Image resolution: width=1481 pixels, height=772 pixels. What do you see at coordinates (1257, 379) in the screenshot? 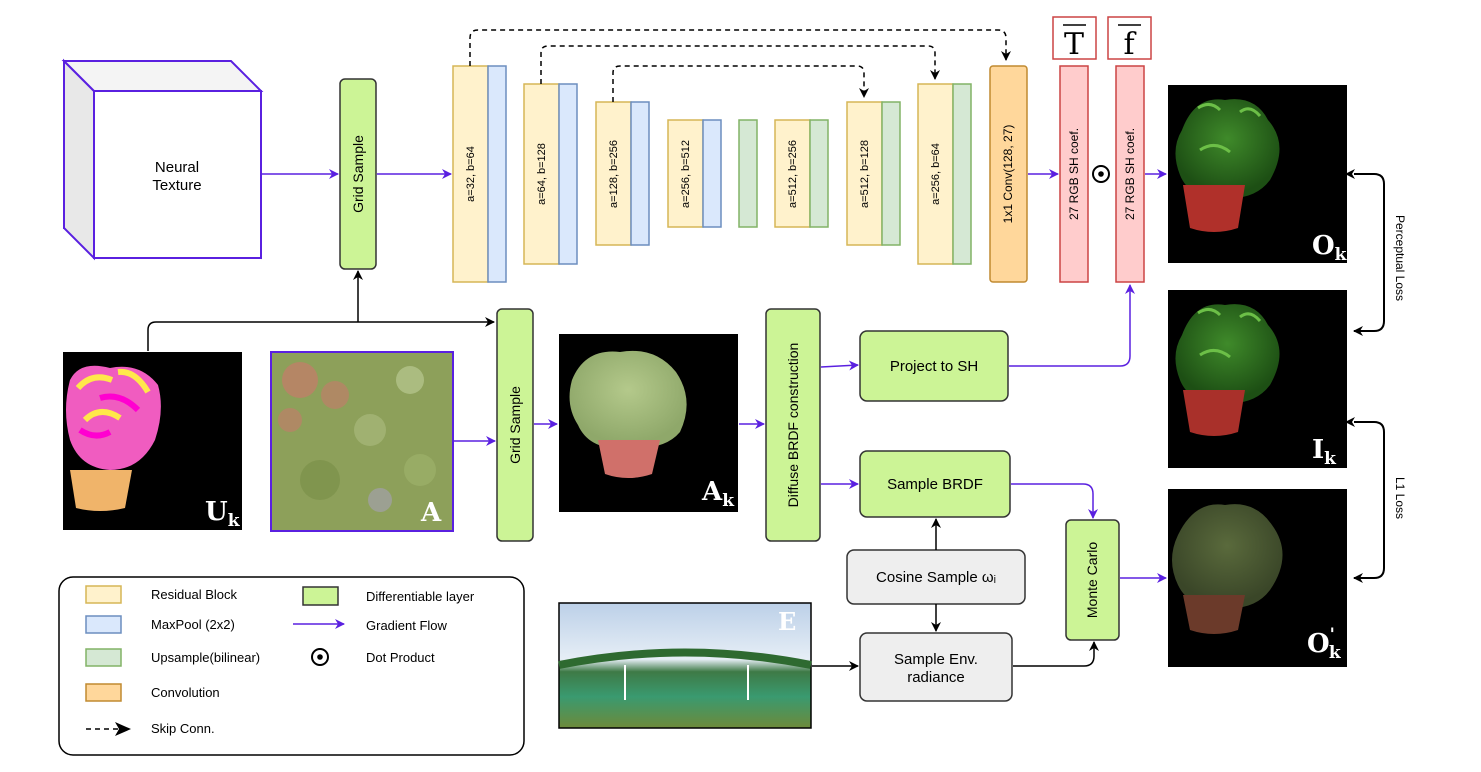
I see `image-ik: Ik` at bounding box center [1257, 379].